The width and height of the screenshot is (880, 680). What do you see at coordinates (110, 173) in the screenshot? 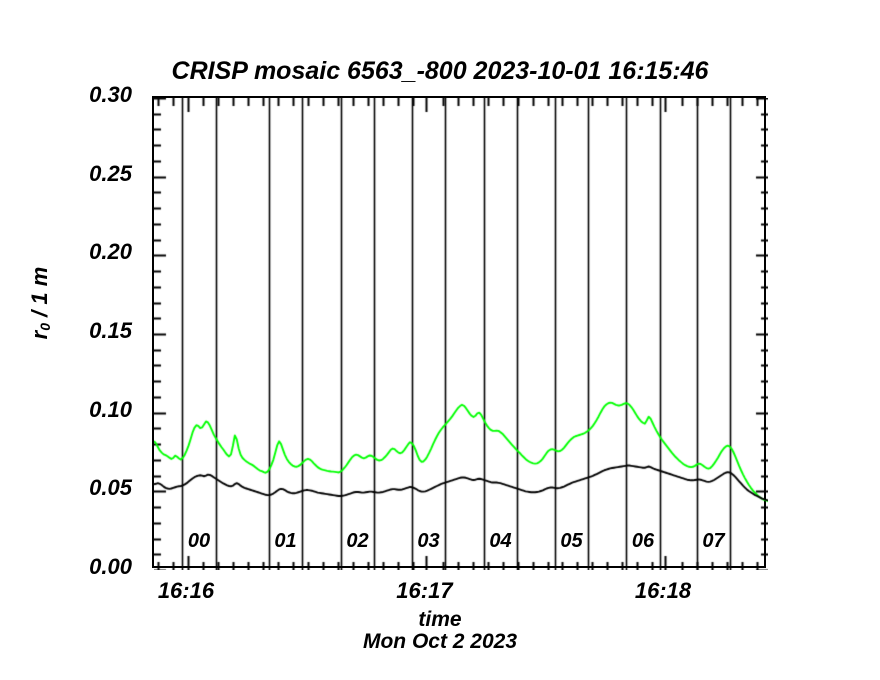
I see `y-tick-label: 0.25` at bounding box center [110, 173].